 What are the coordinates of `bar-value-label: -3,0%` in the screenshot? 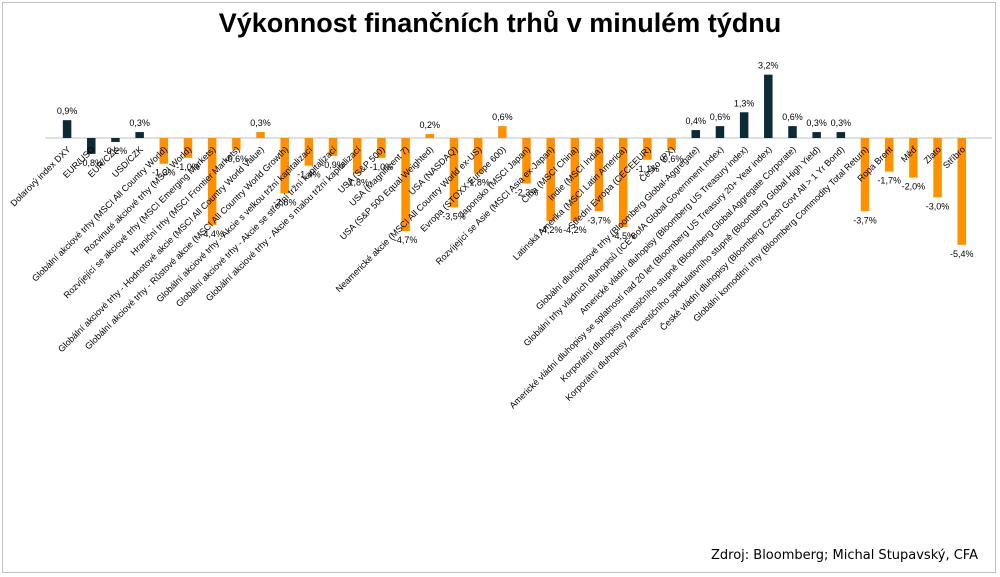 It's located at (938, 206).